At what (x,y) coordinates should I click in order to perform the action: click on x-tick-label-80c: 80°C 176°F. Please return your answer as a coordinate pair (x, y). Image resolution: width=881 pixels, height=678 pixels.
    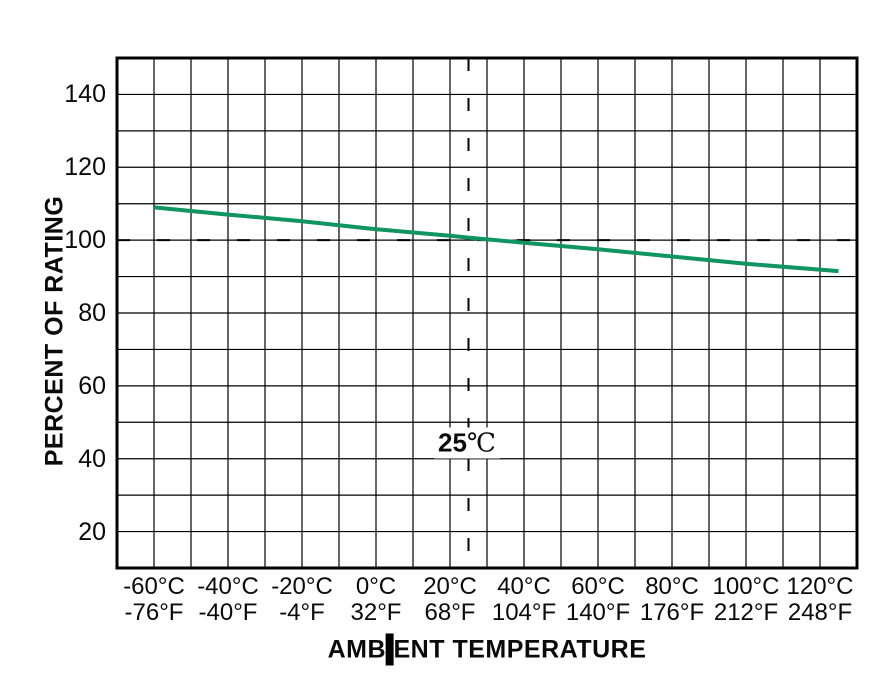
    Looking at the image, I should click on (672, 600).